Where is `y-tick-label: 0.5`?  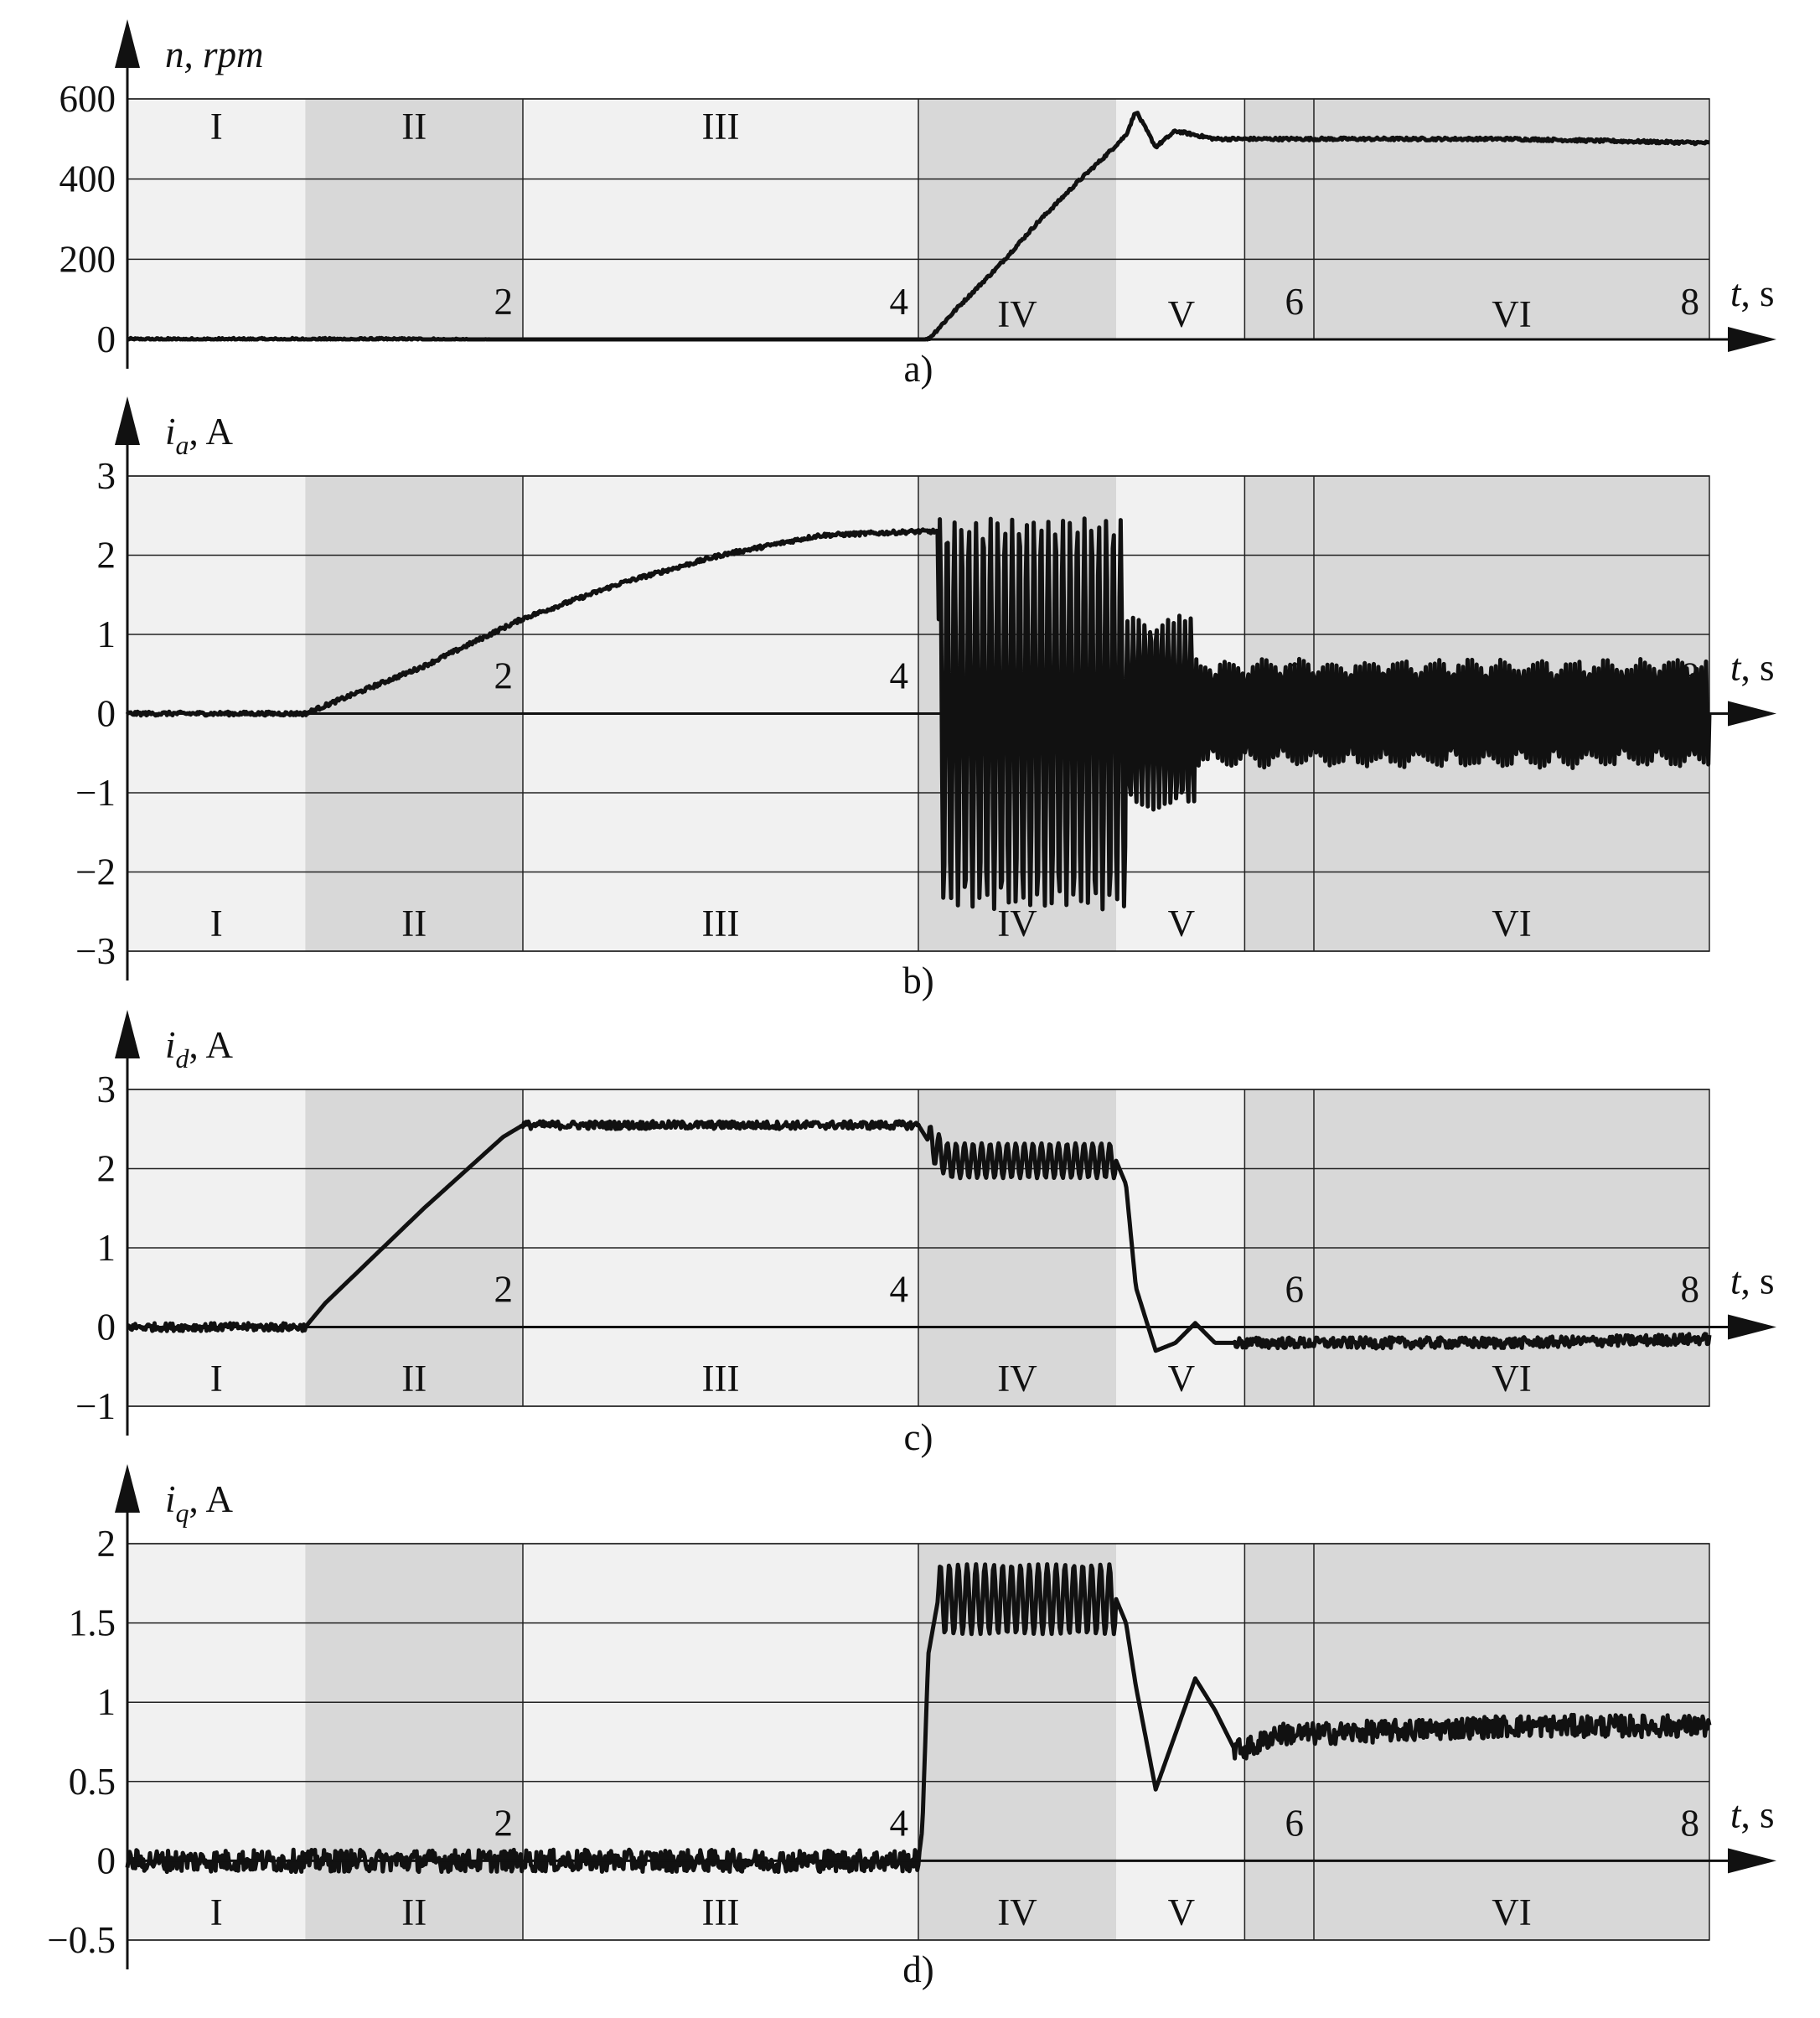 y-tick-label: 0.5 is located at coordinates (92, 1782).